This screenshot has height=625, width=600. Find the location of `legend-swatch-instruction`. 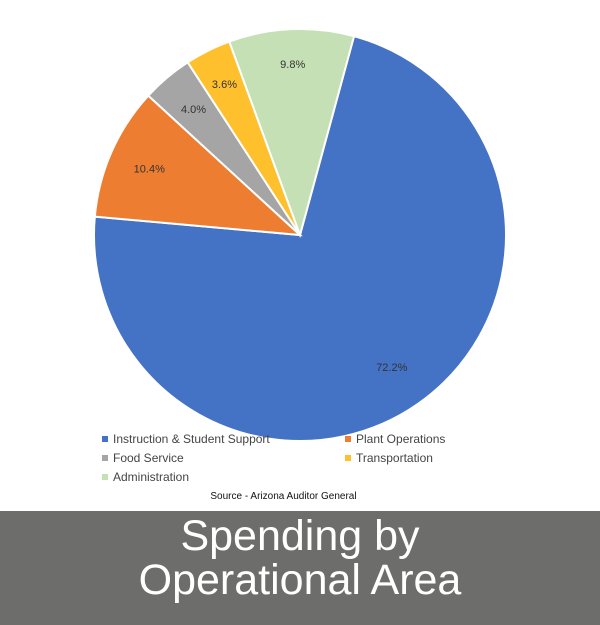

legend-swatch-instruction is located at coordinates (105, 439).